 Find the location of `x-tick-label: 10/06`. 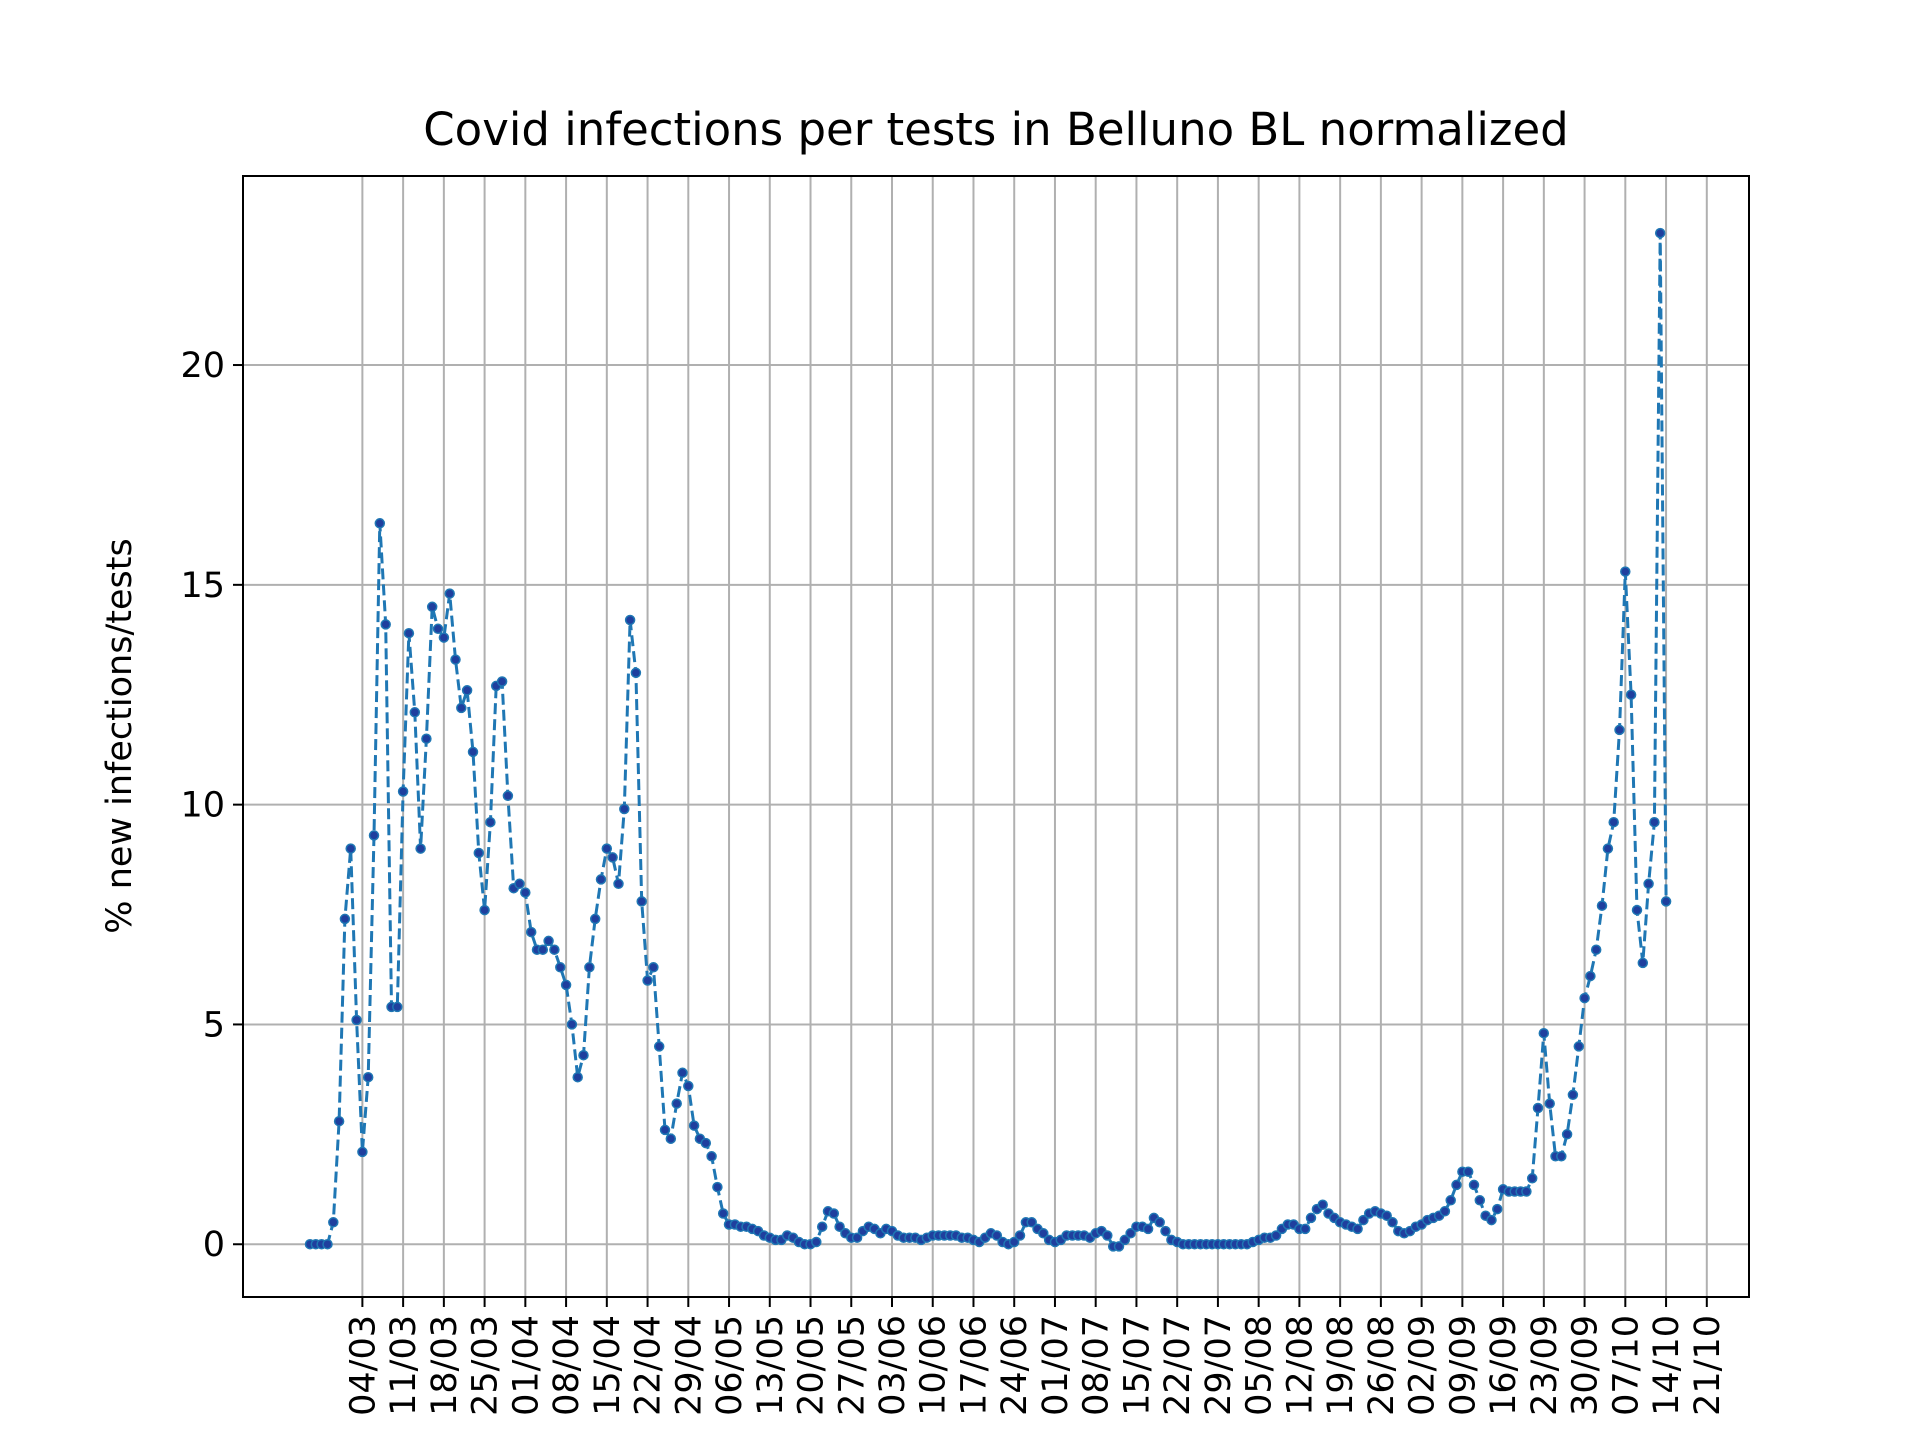

x-tick-label: 10/06 is located at coordinates (934, 1365).